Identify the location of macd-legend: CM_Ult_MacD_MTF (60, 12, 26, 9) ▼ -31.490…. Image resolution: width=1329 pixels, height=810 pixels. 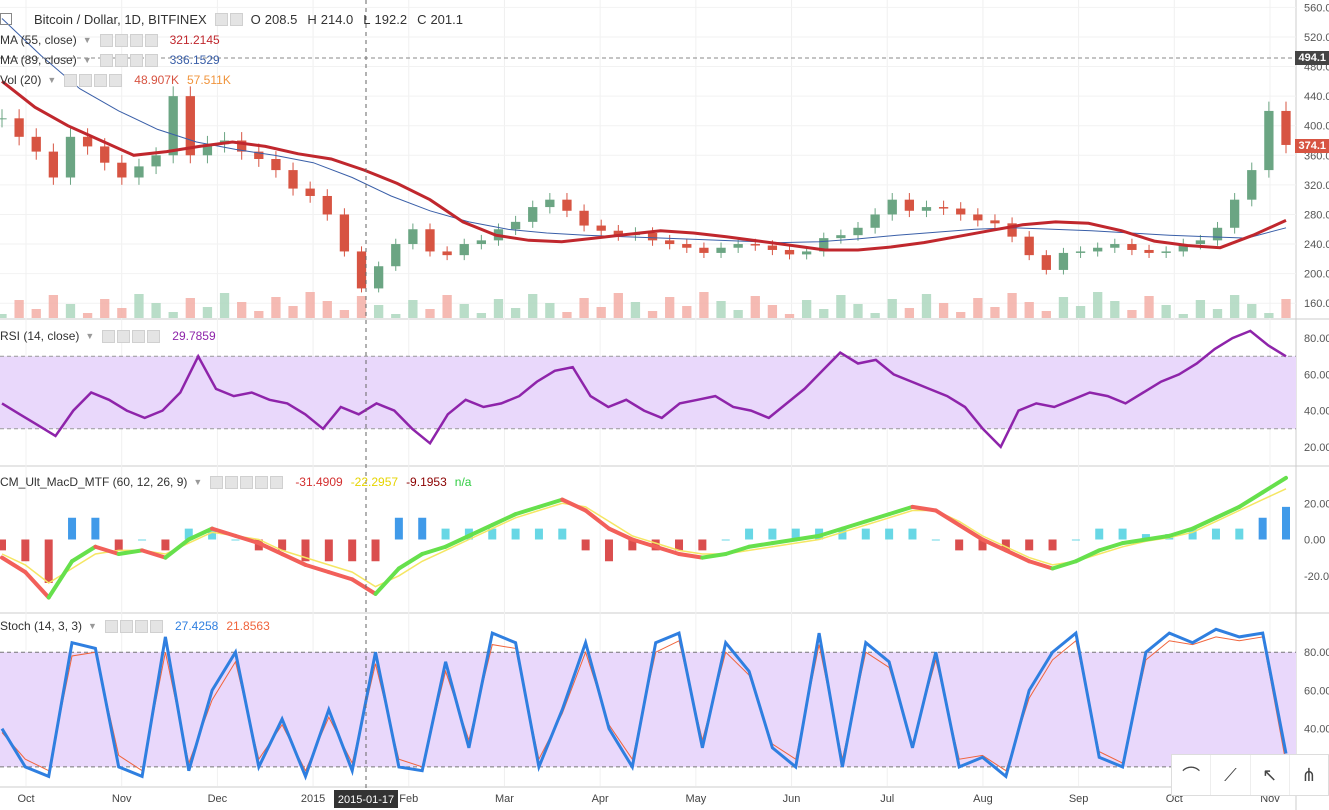
(235, 482).